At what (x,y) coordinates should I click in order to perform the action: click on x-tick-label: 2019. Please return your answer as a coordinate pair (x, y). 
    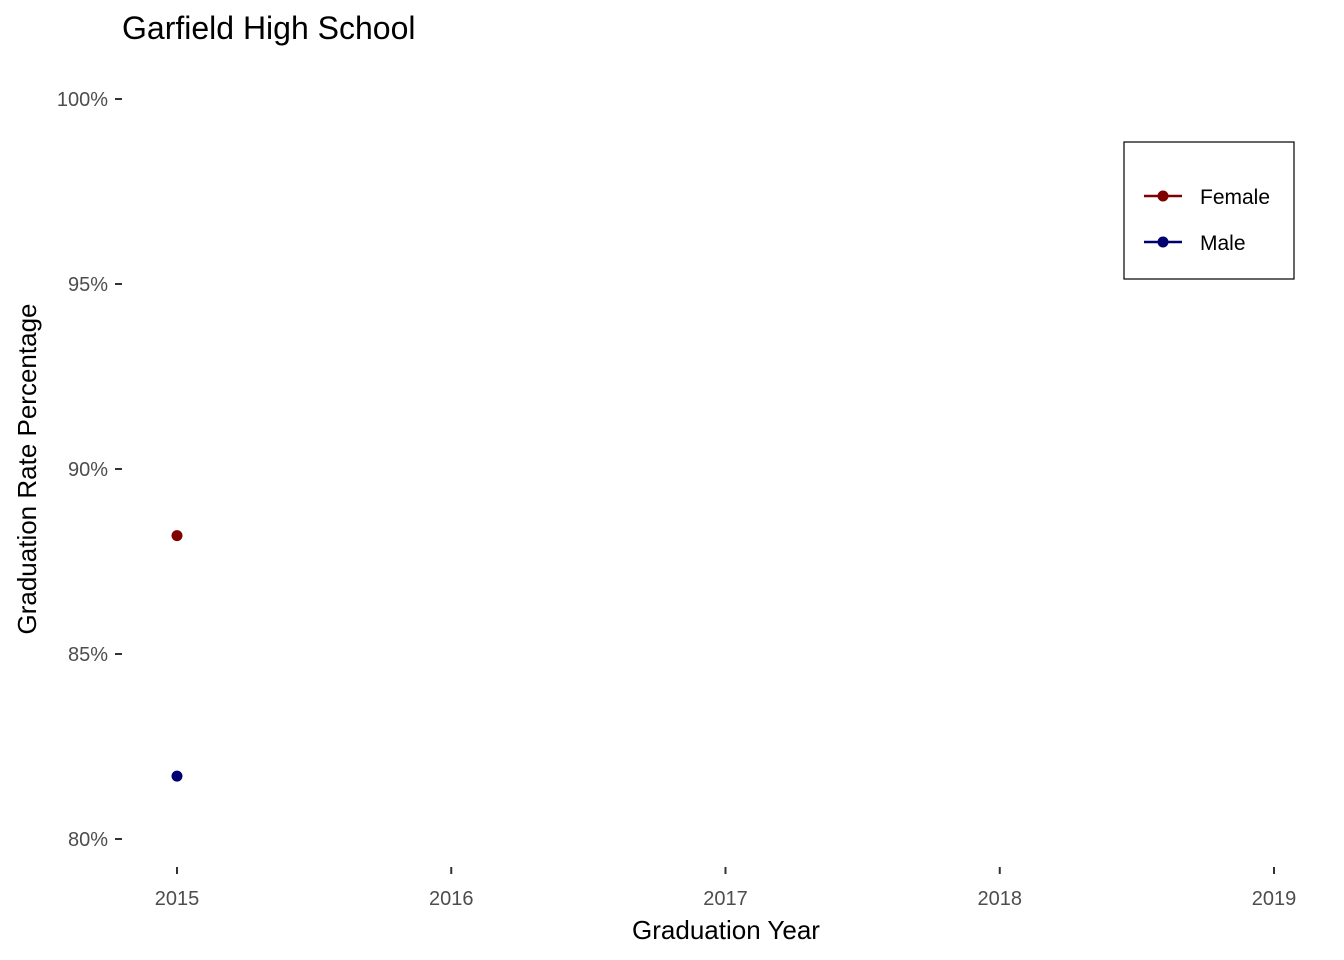
    Looking at the image, I should click on (1274, 899).